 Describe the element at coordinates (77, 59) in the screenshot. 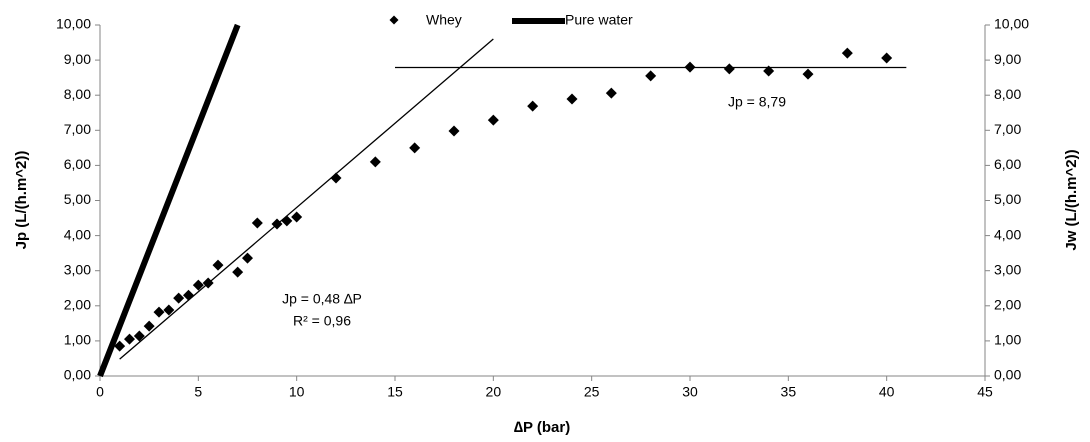

I see `y-tick-label: 9,00` at that location.